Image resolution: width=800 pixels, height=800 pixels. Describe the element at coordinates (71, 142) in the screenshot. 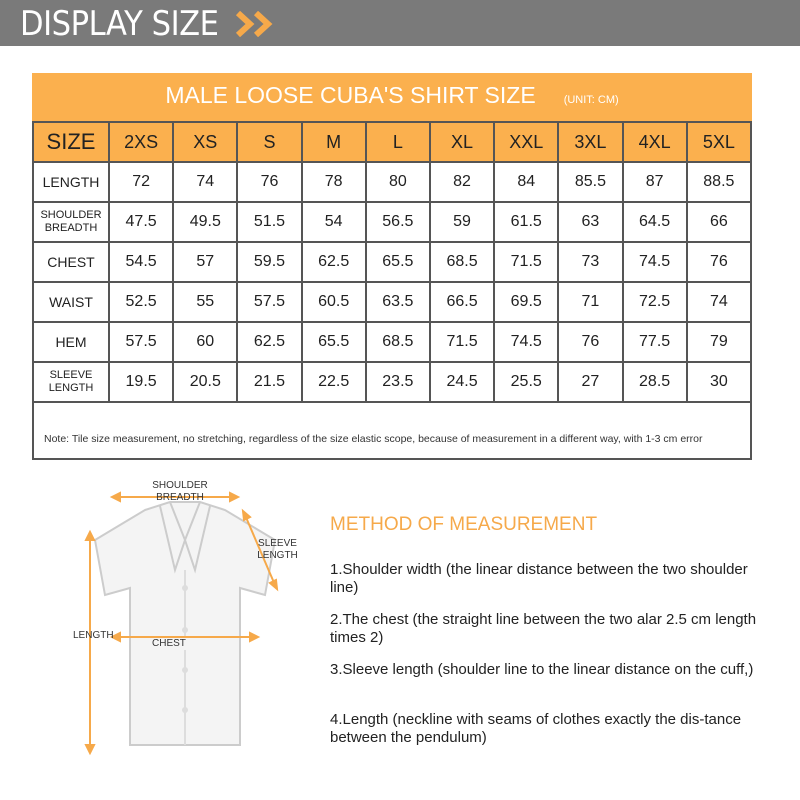

I see `column-header: SIZE` at that location.